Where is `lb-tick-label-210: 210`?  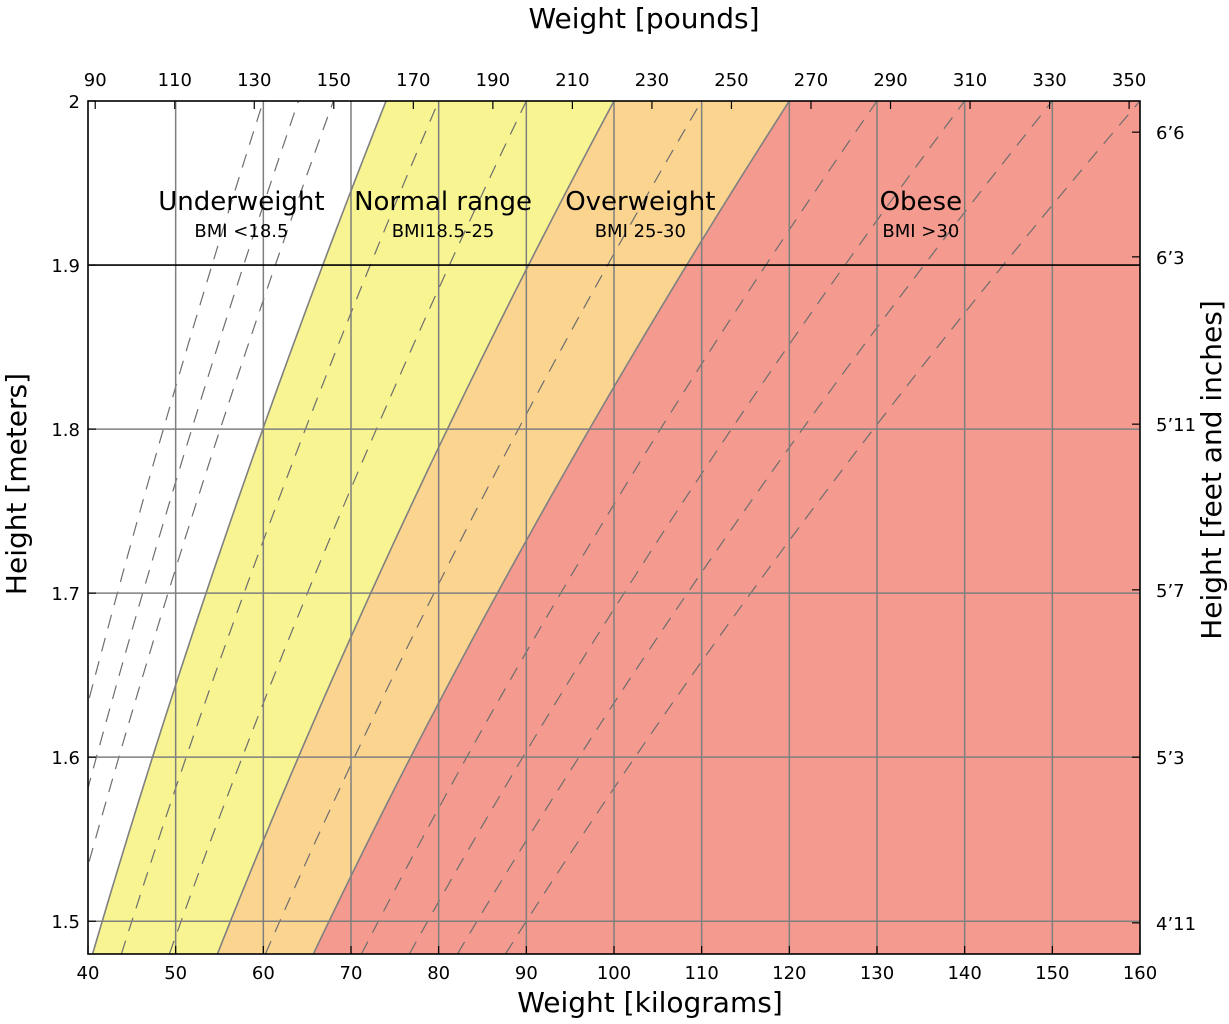
lb-tick-label-210: 210 is located at coordinates (572, 80).